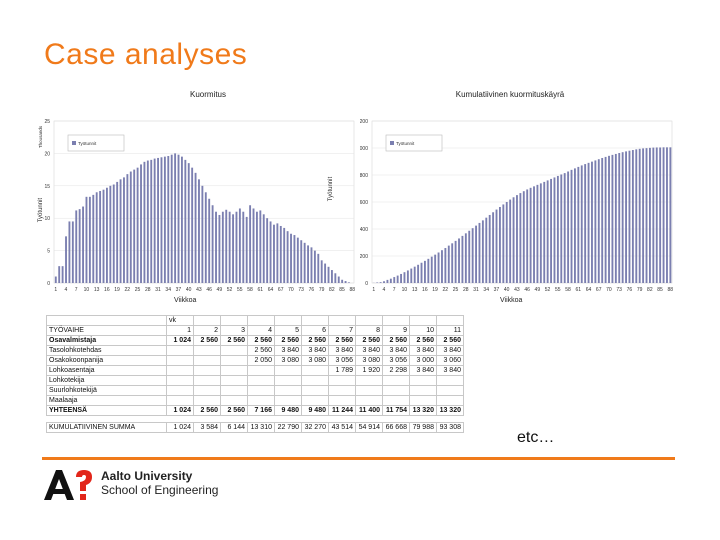  Describe the element at coordinates (396, 330) in the screenshot. I see `table-column-header: 9` at that location.